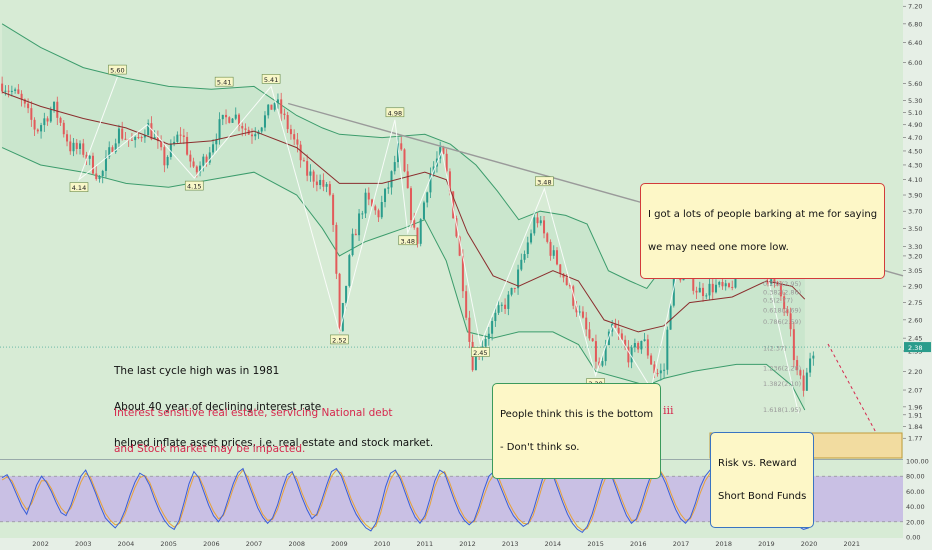  What do you see at coordinates (718, 247) in the screenshot?
I see `barking-callout-line-2: we may need one more low.` at bounding box center [718, 247].